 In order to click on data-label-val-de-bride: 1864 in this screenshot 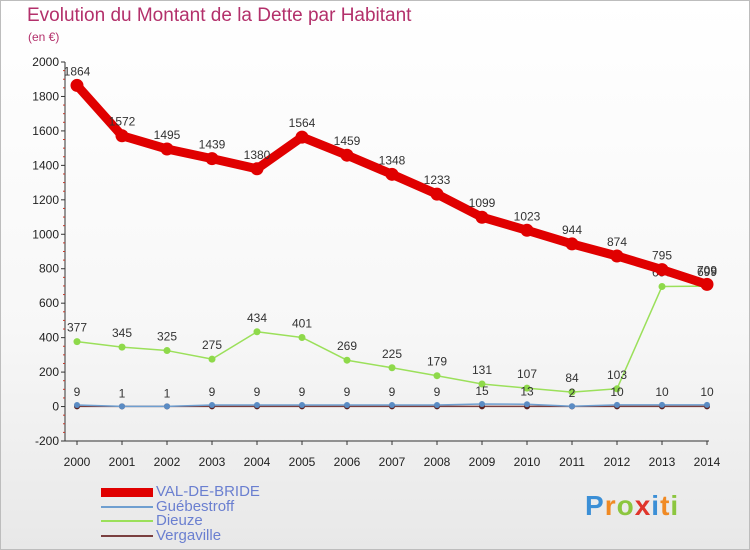, I will do `click(77, 71)`.